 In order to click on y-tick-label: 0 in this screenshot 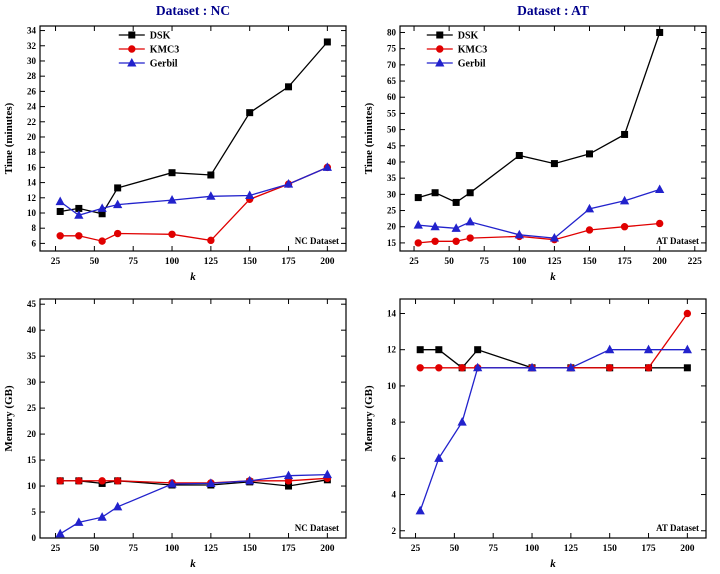, I will do `click(34, 538)`.